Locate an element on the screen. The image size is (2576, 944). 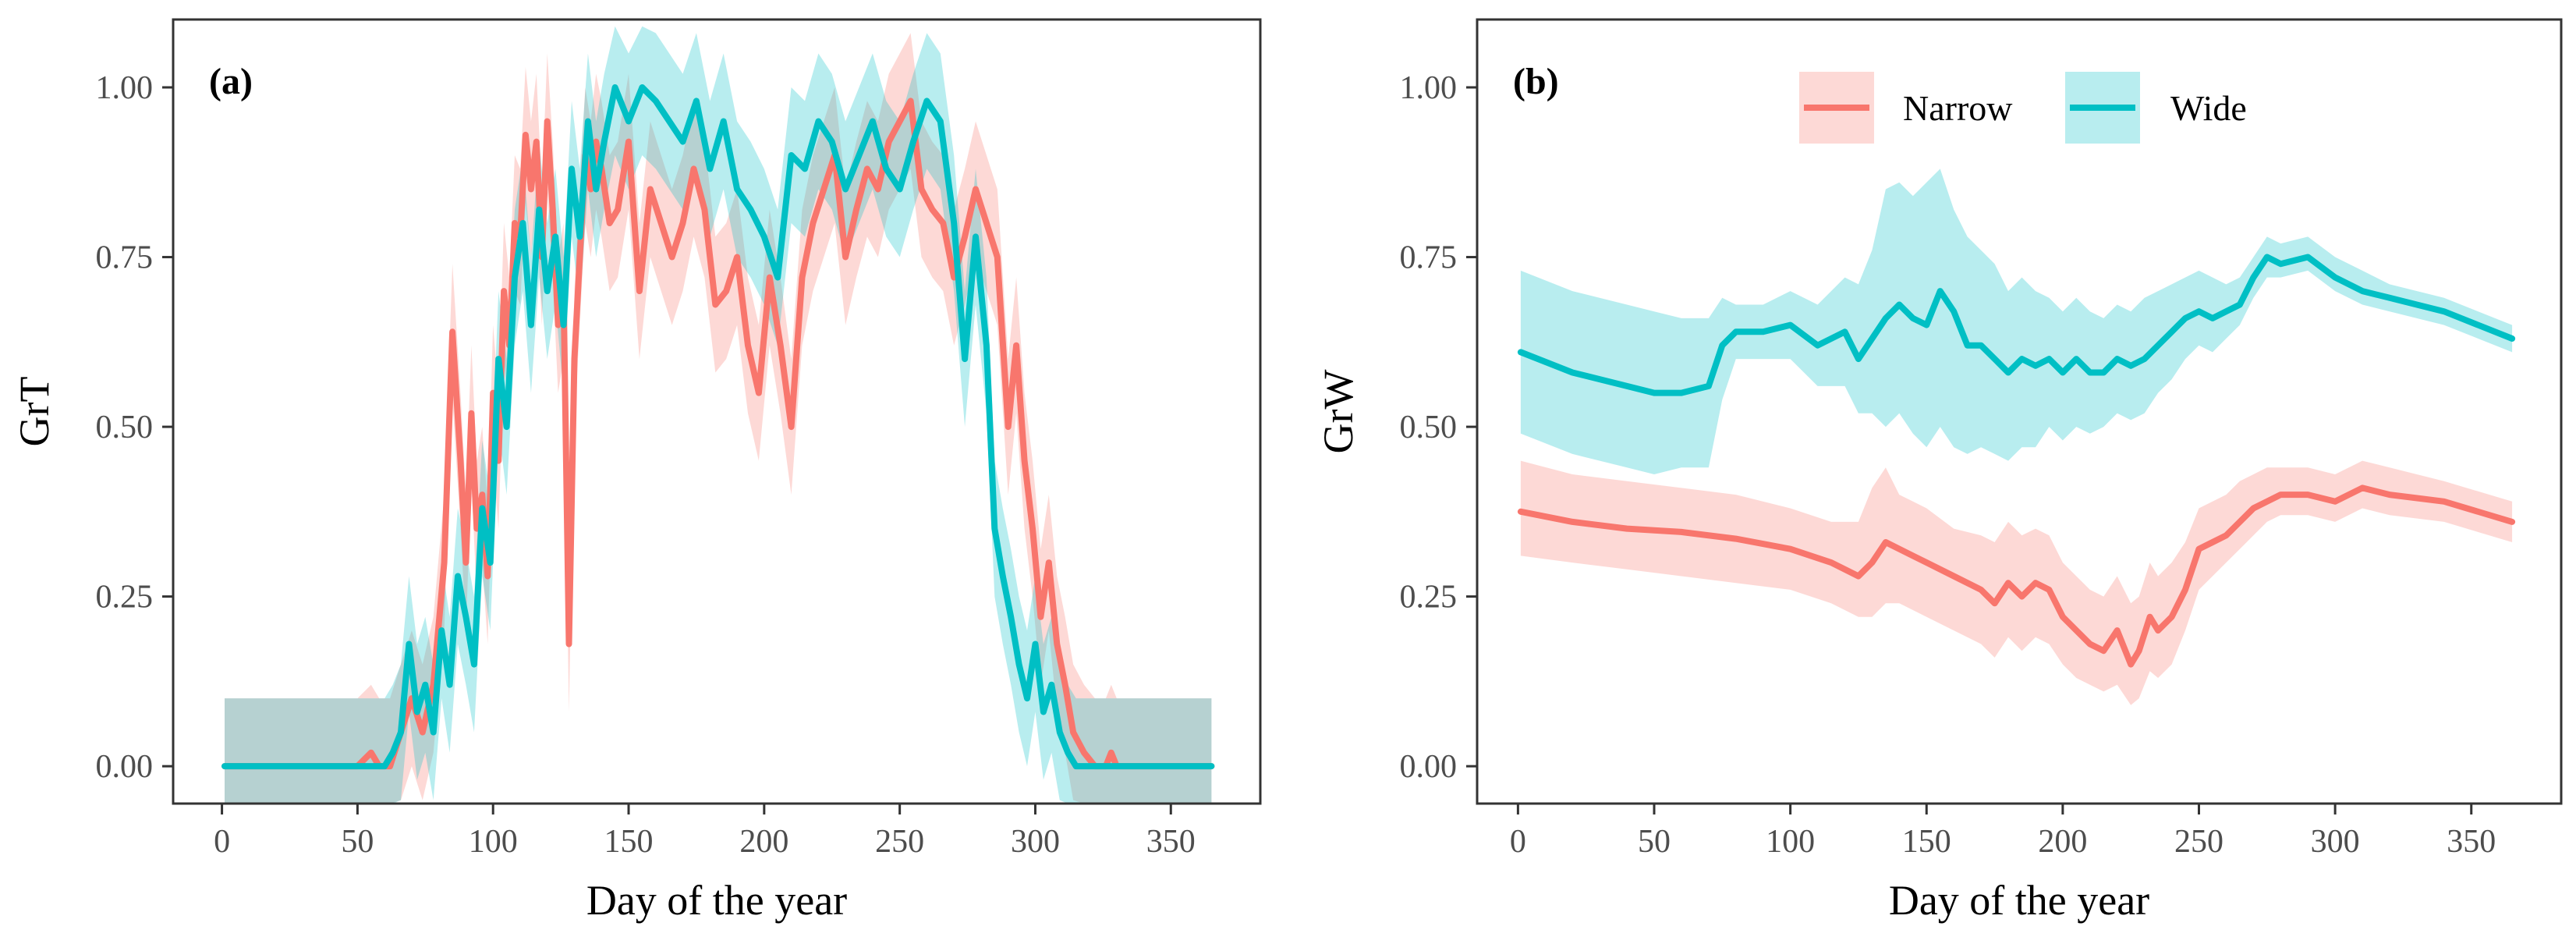
panel-b-x-tick-label: 150 is located at coordinates (1927, 842).